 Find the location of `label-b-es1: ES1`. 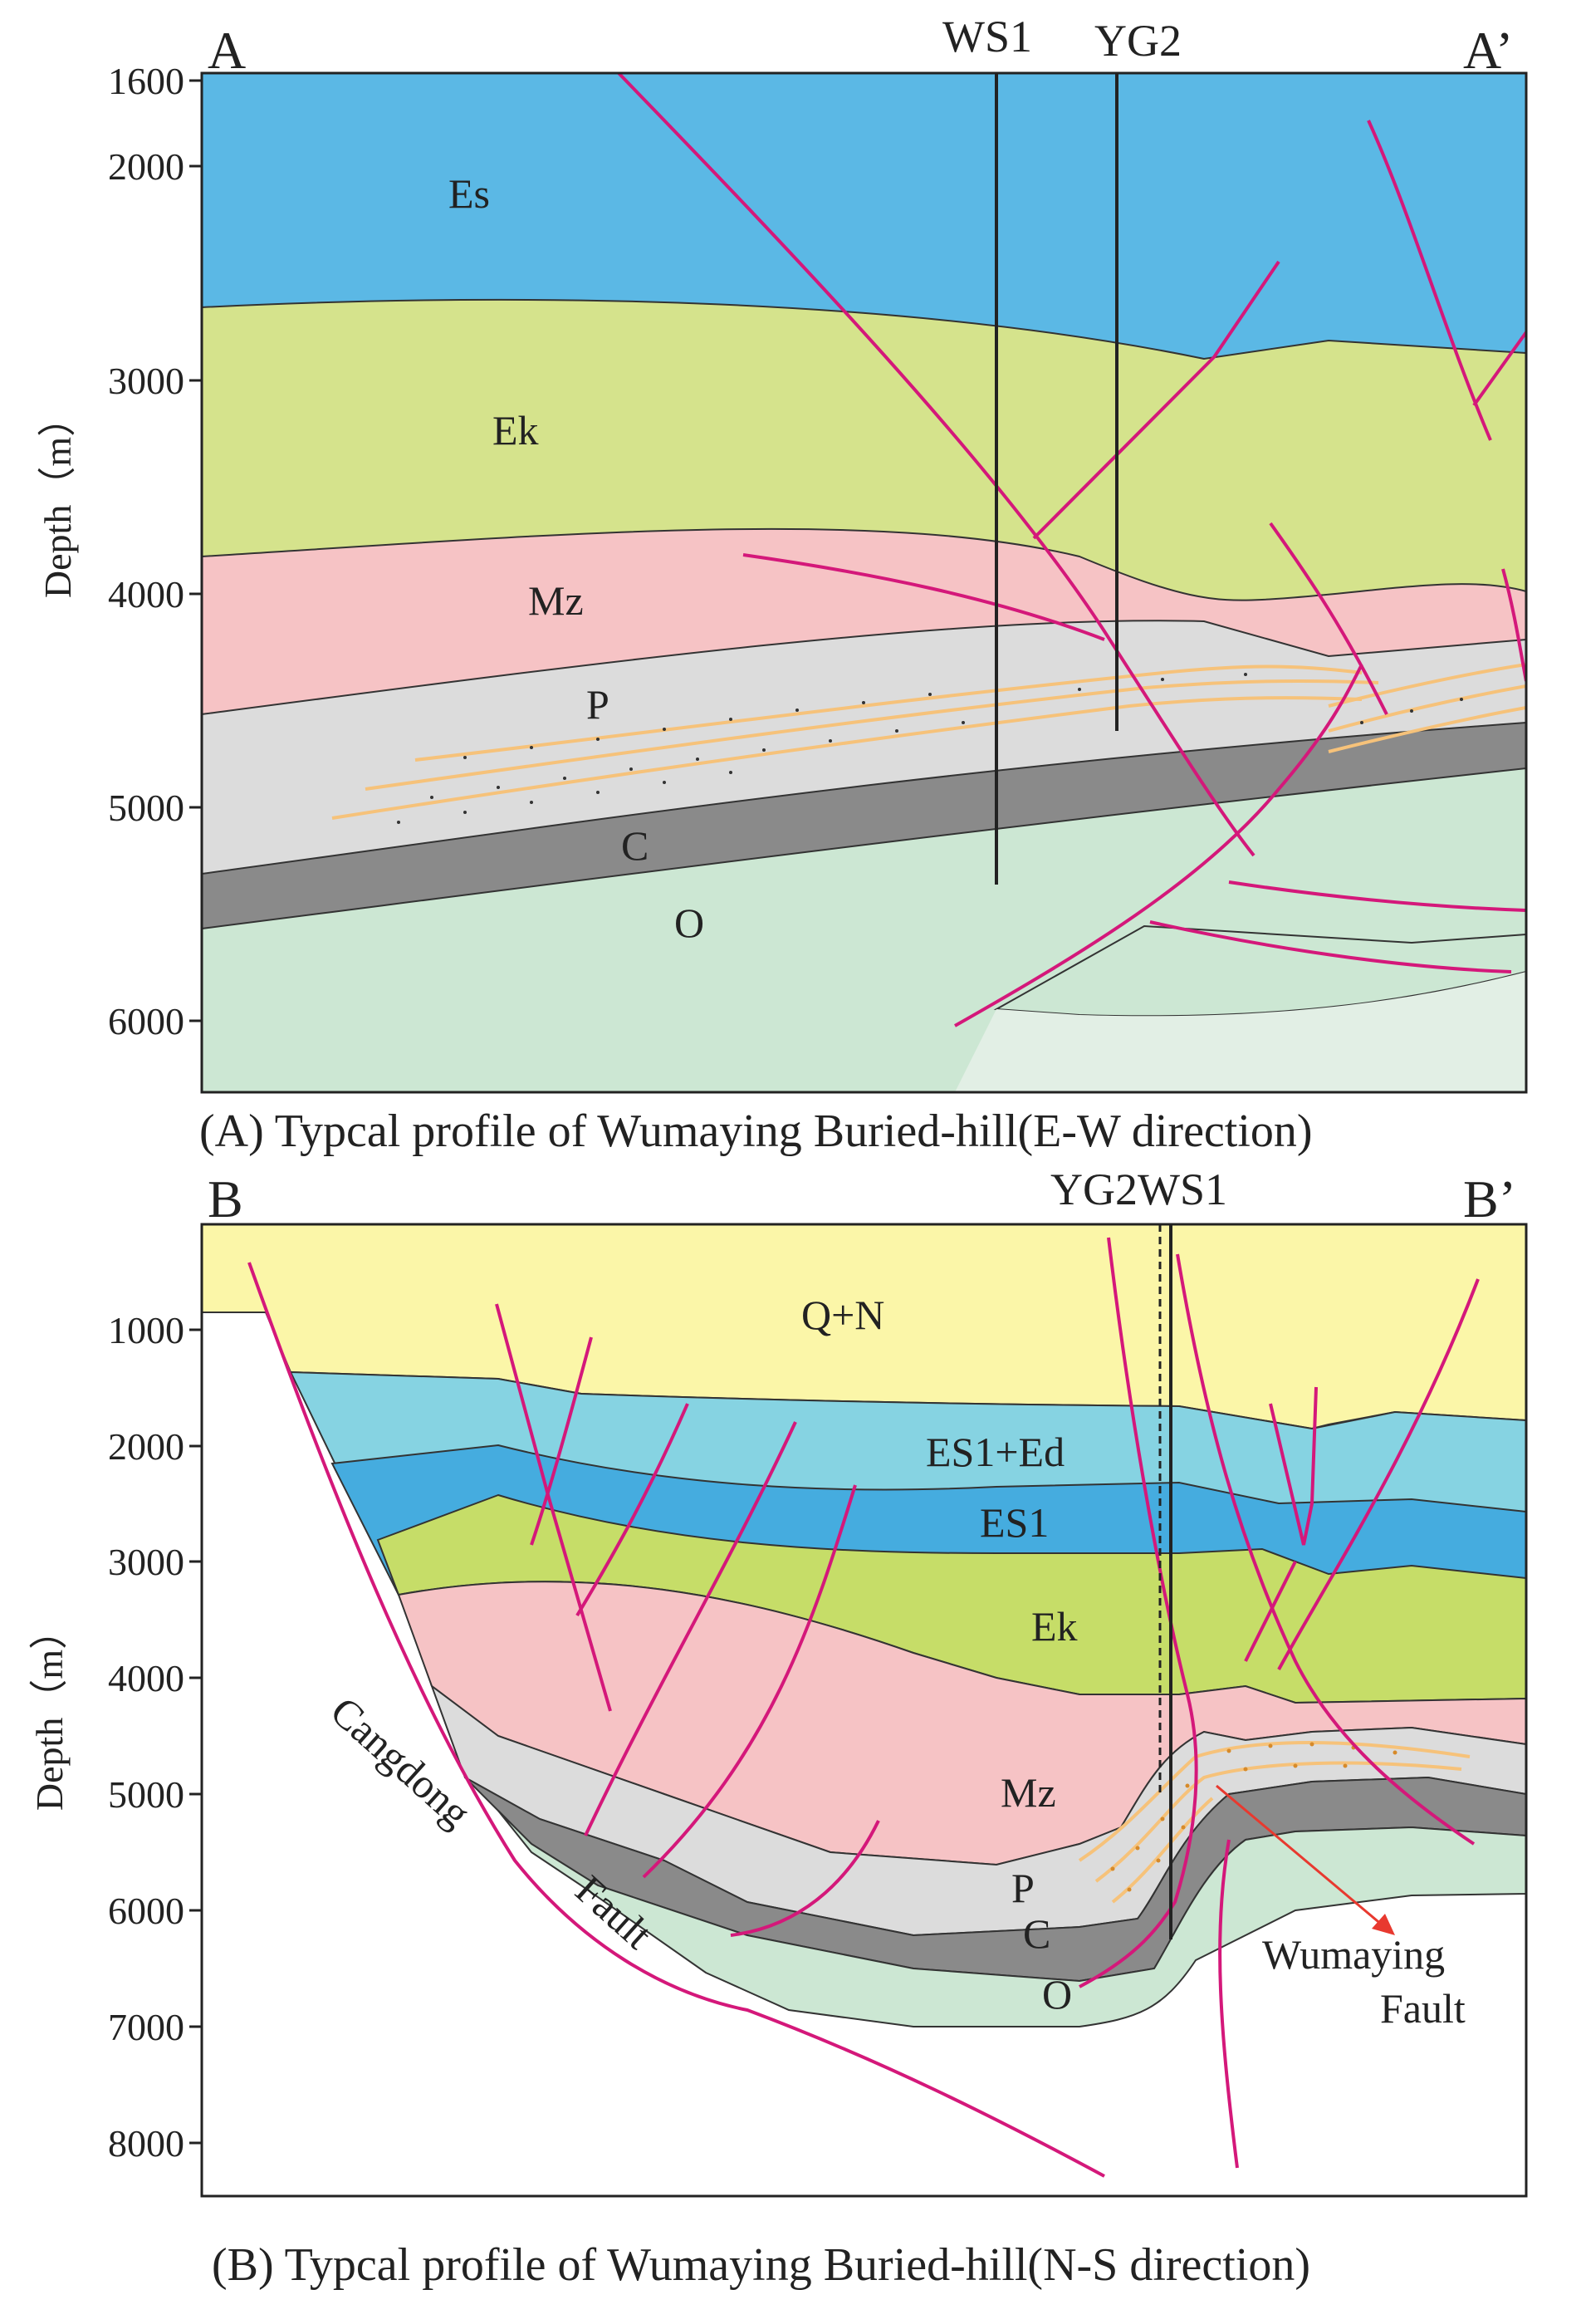

label-b-es1: ES1 is located at coordinates (1014, 1522).